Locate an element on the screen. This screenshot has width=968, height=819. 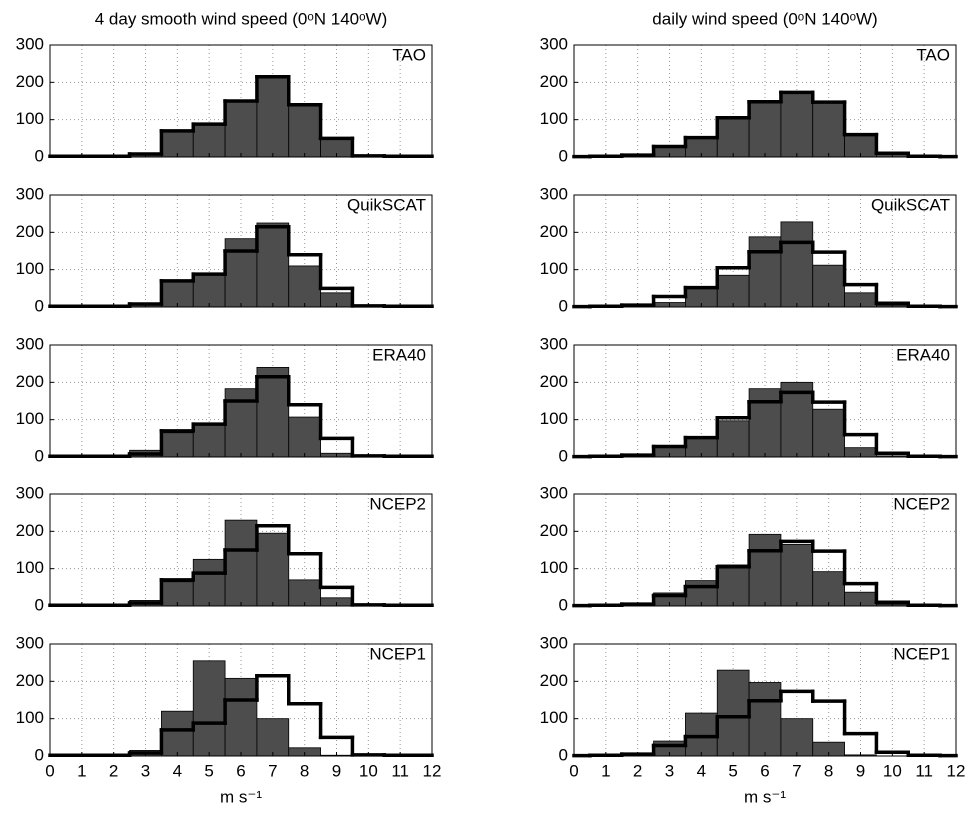
x-tick-label: 11 is located at coordinates (400, 770).